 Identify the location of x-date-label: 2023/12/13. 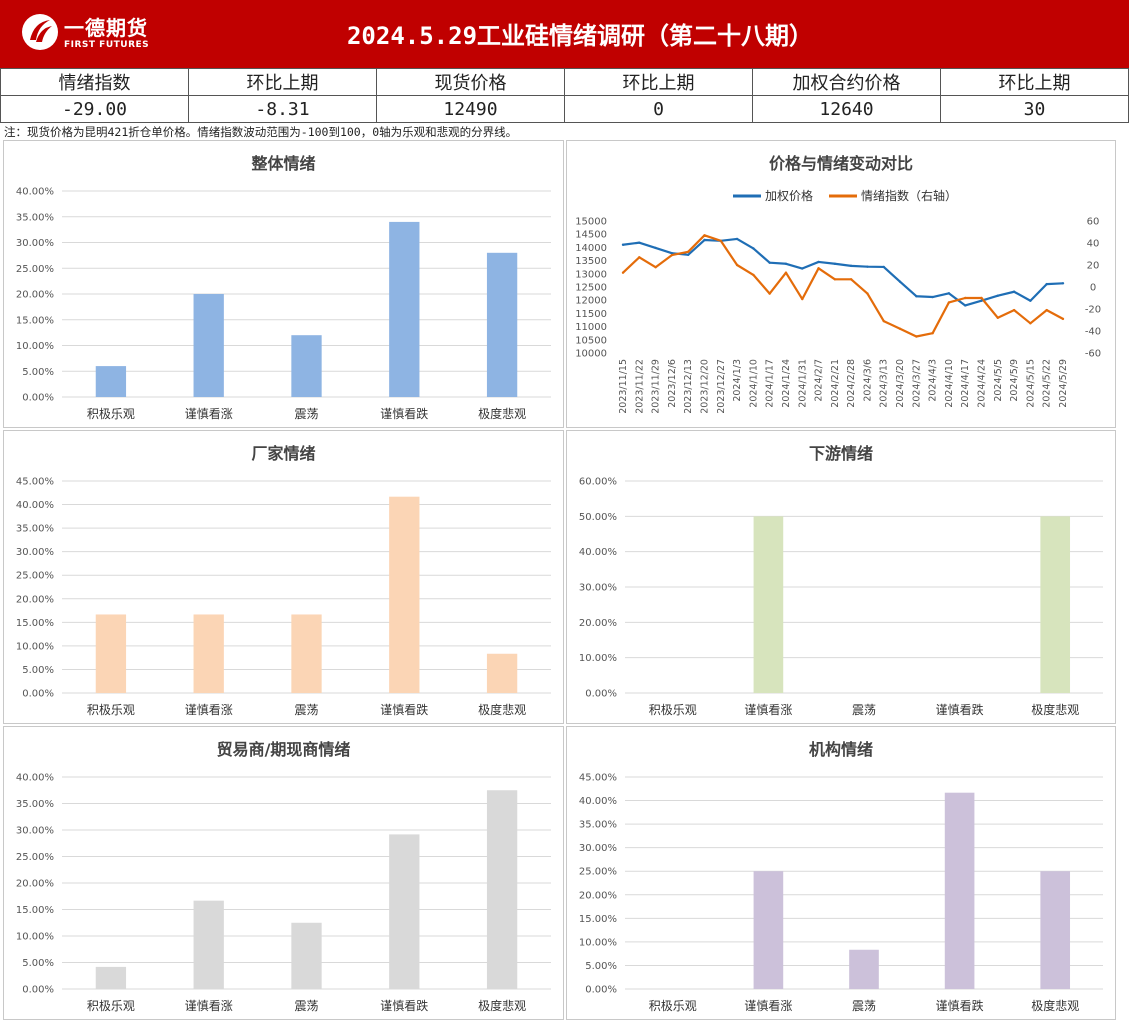
(688, 386).